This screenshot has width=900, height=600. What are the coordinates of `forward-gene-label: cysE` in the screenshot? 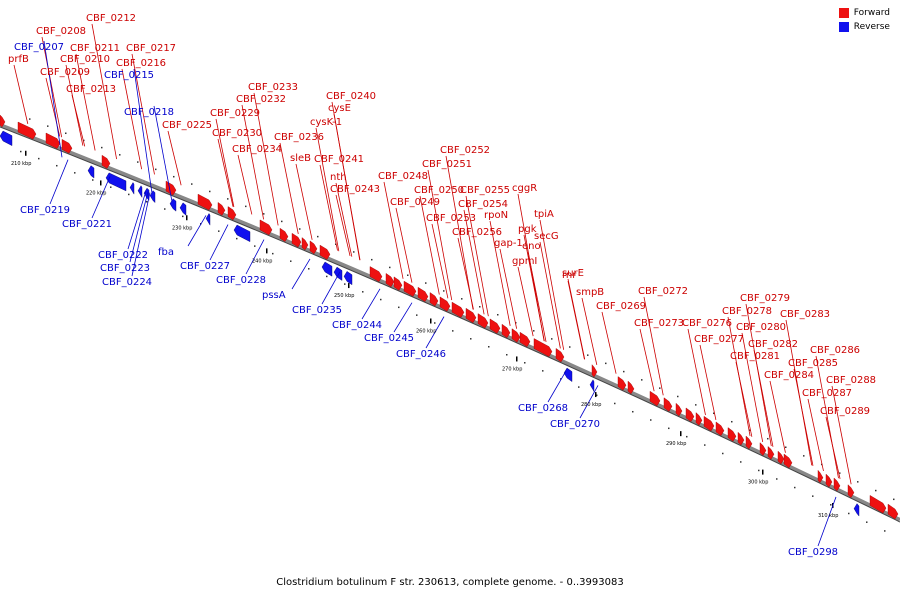 It's located at (339, 108).